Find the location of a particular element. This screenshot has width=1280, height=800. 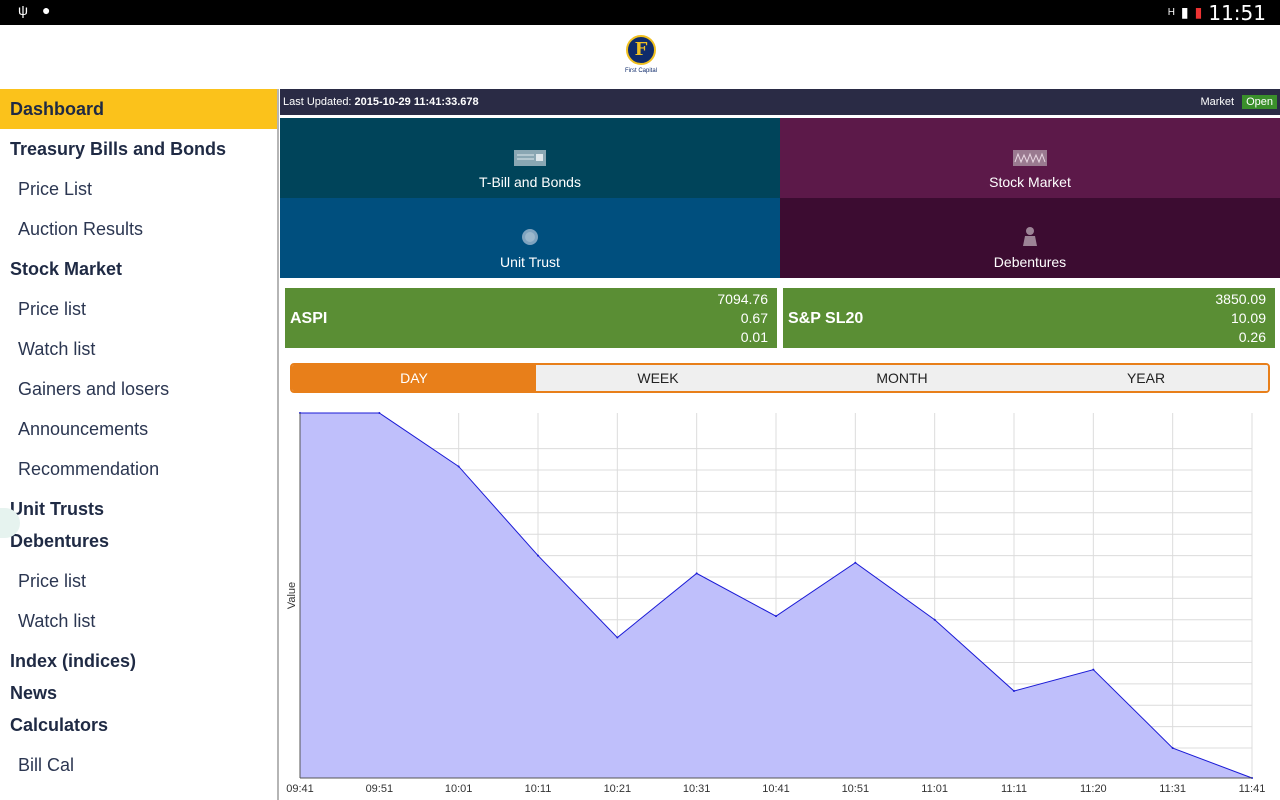

sidebar-section-dashboard: Dashboard is located at coordinates (138, 109).